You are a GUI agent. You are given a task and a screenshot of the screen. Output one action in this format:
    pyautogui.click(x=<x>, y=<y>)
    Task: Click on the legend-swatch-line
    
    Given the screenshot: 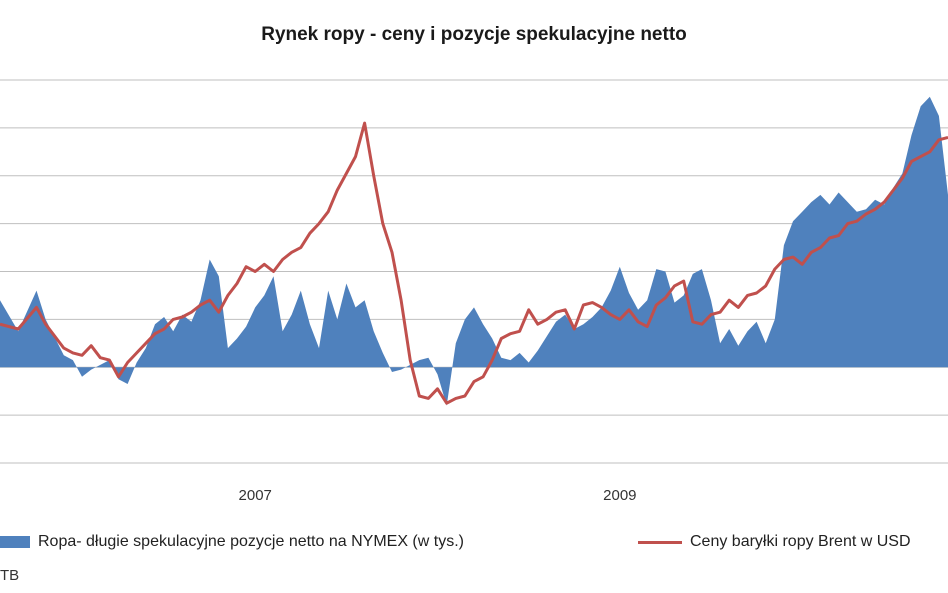 What is the action you would take?
    pyautogui.click(x=660, y=542)
    